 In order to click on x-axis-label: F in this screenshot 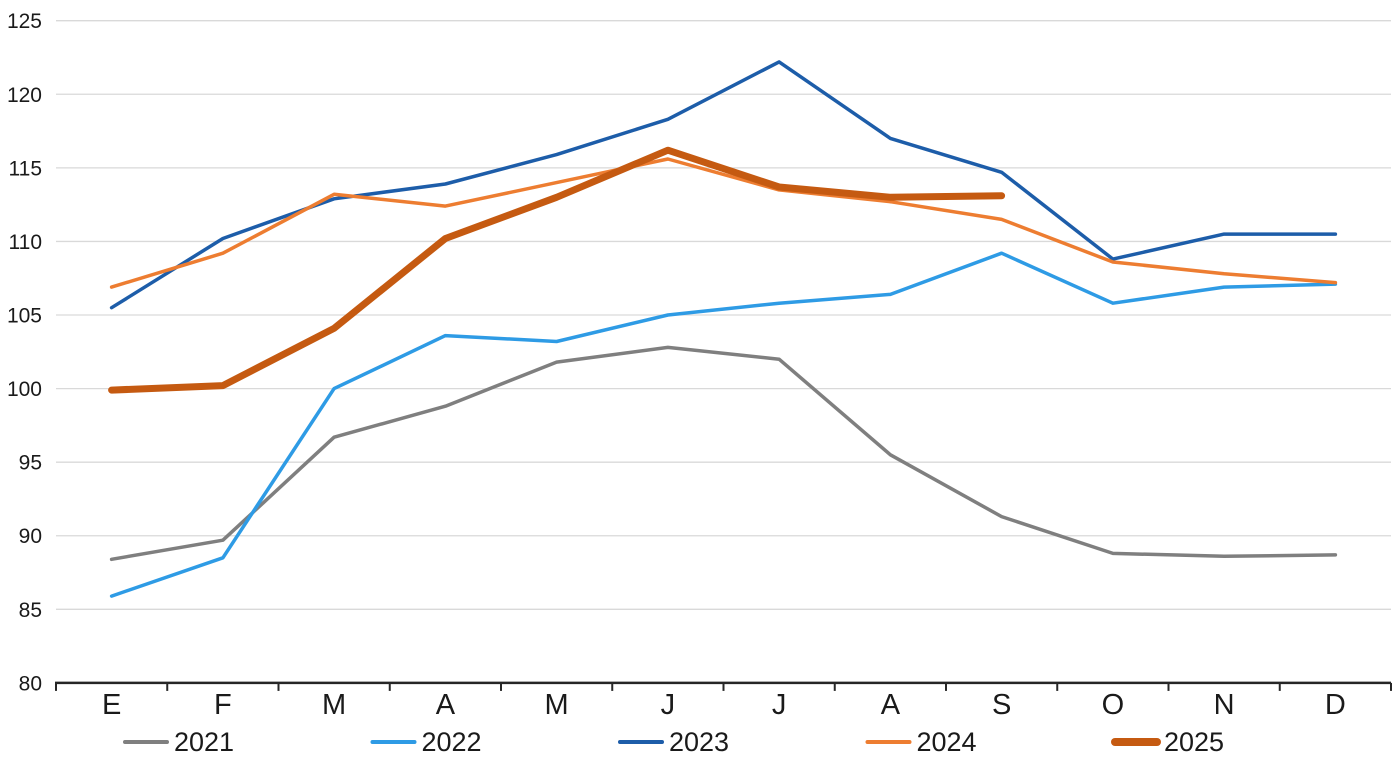, I will do `click(223, 705)`.